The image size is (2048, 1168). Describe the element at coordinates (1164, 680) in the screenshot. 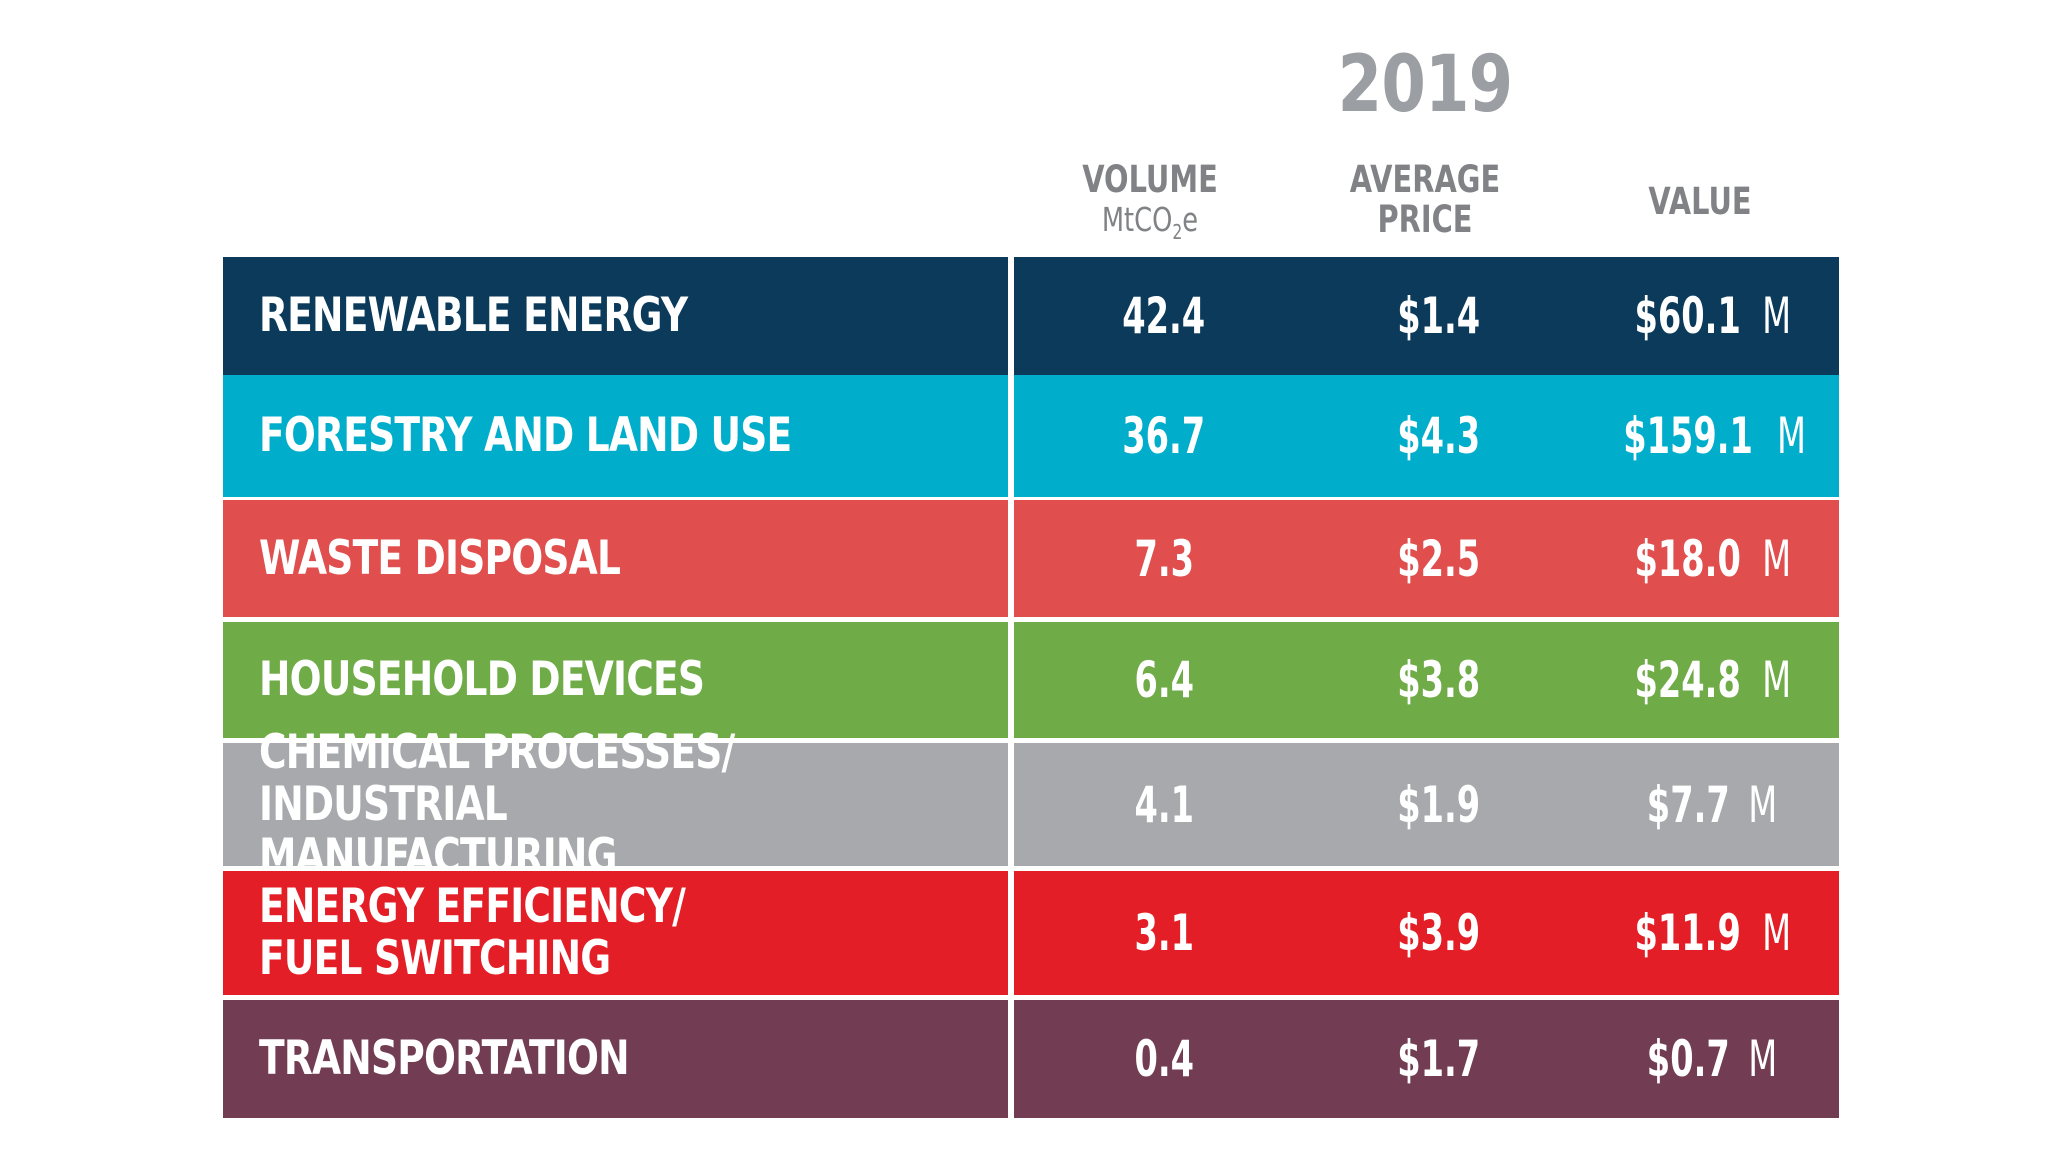

I see `volume-cell: 6.4` at that location.